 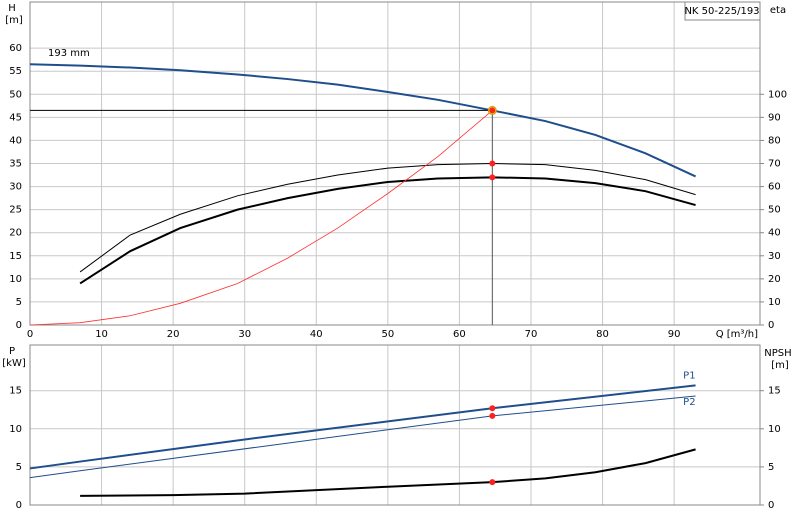 I want to click on x-tick-label: 70, so click(x=531, y=334).